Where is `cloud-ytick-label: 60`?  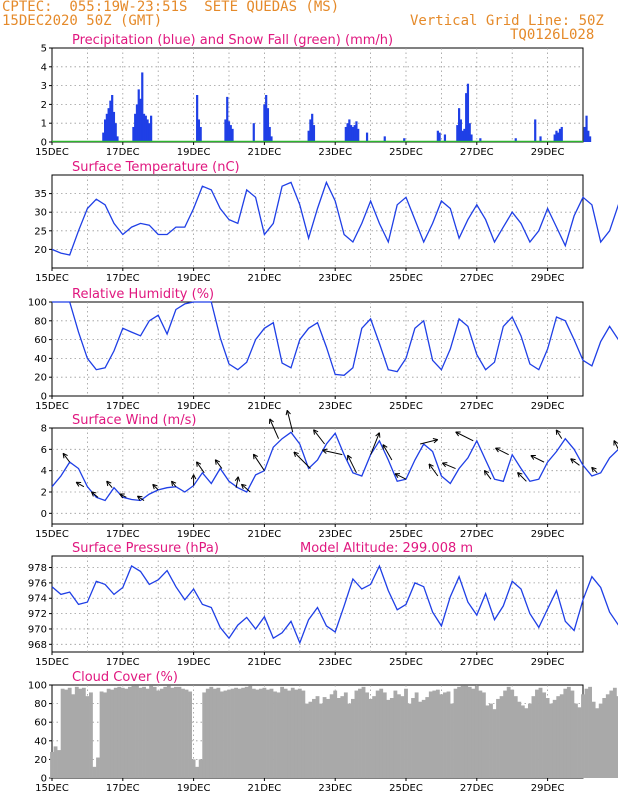 cloud-ytick-label: 60 is located at coordinates (40, 723).